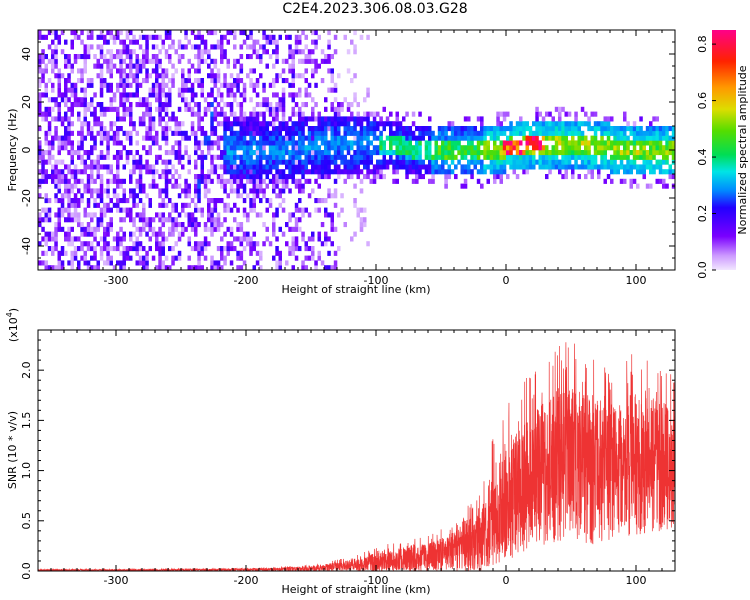 Image resolution: width=750 pixels, height=600 pixels. I want to click on x-tick-label: -100, so click(376, 280).